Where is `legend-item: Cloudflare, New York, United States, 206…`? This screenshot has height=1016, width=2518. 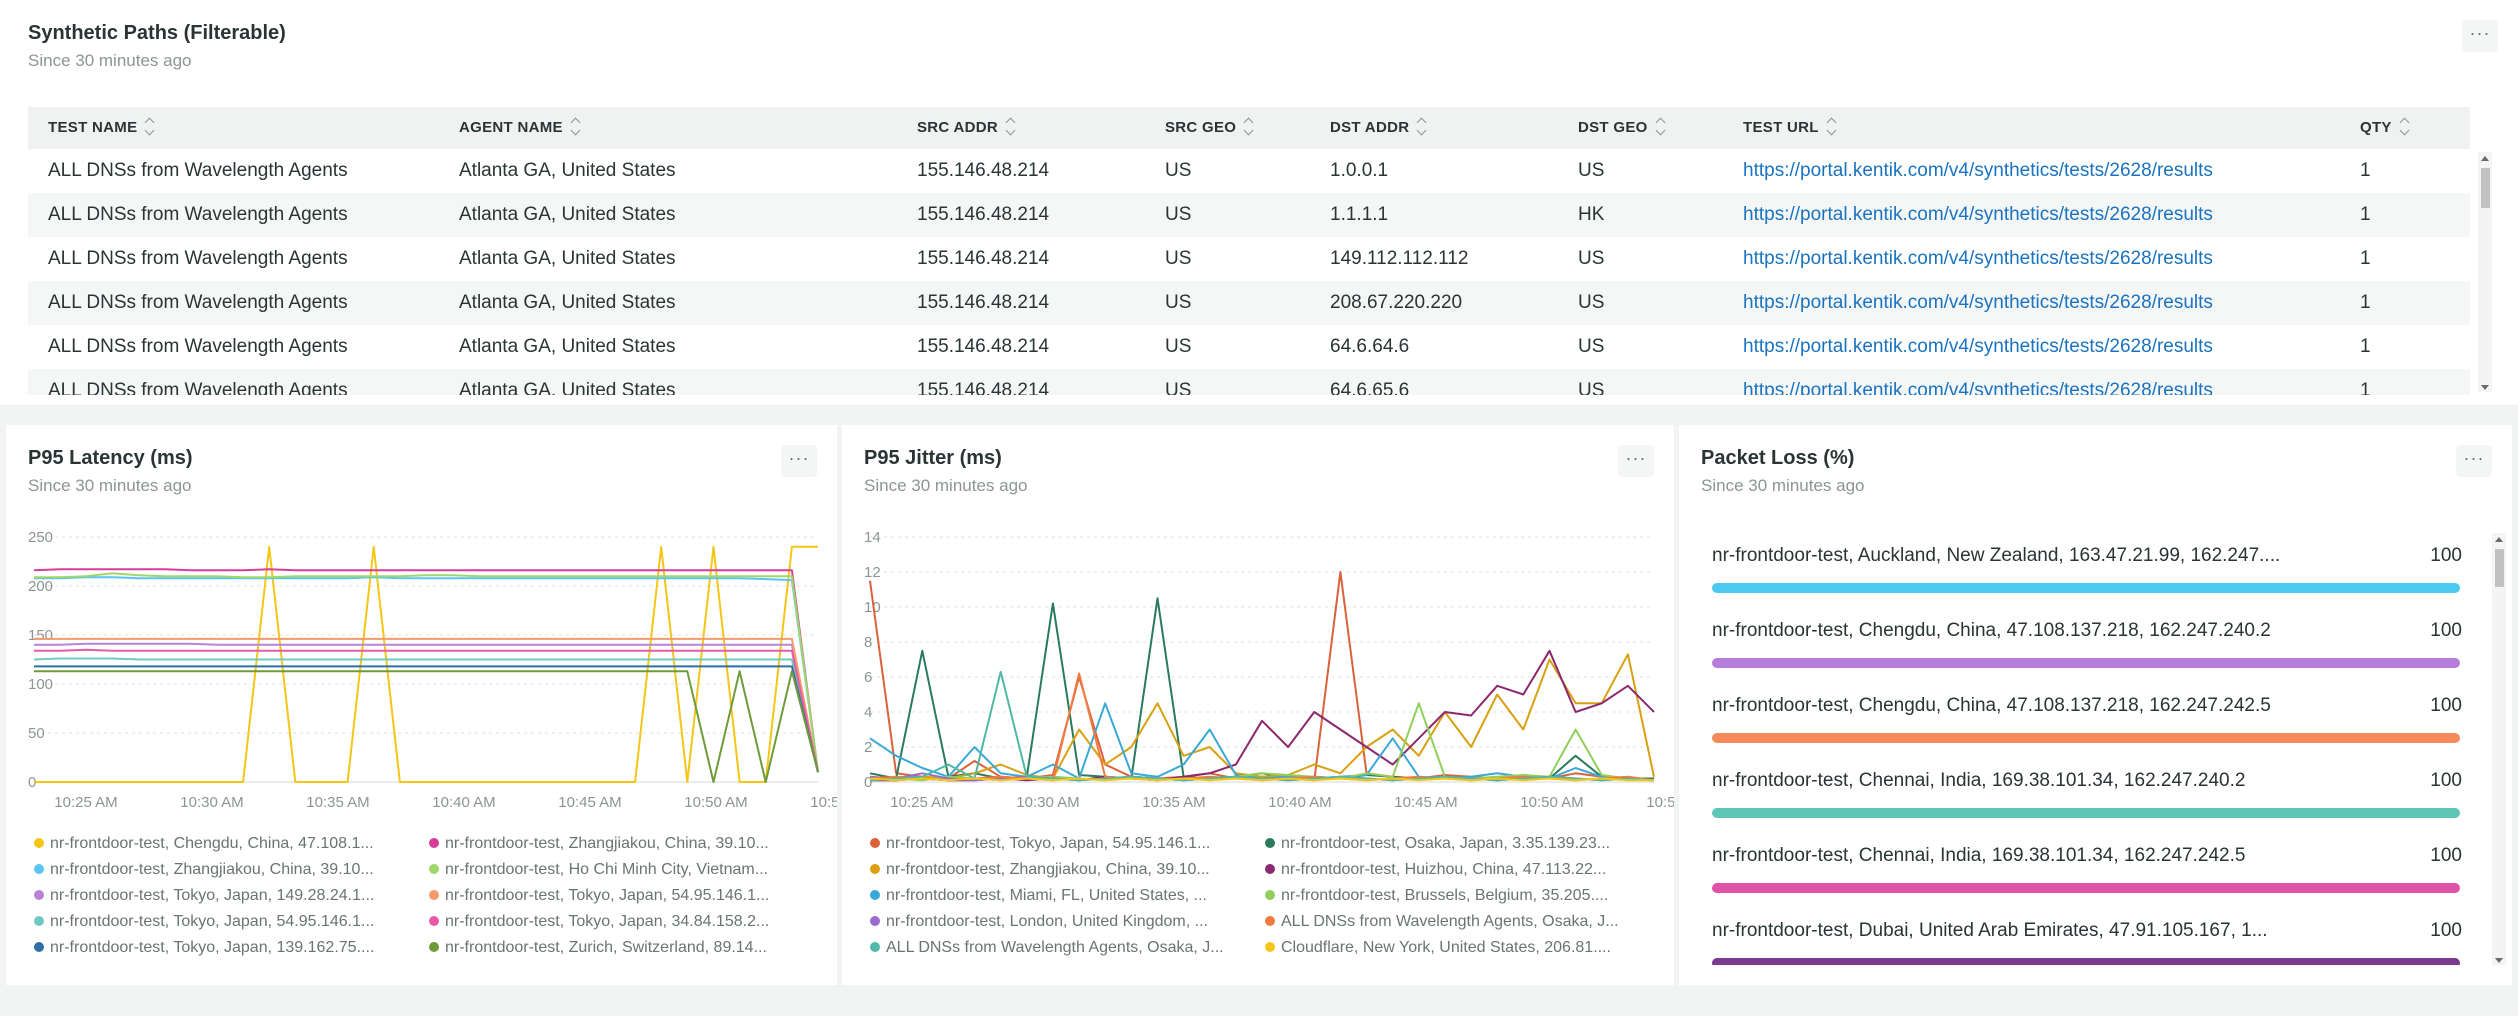
legend-item: Cloudflare, New York, United States, 206… is located at coordinates (1459, 948).